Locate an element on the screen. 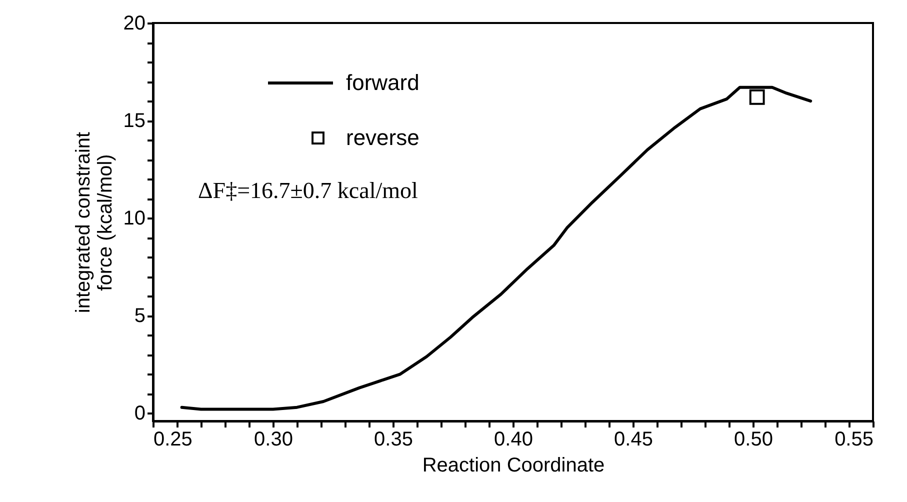  x-axis-title: Reaction Coordinate is located at coordinates (513, 465).